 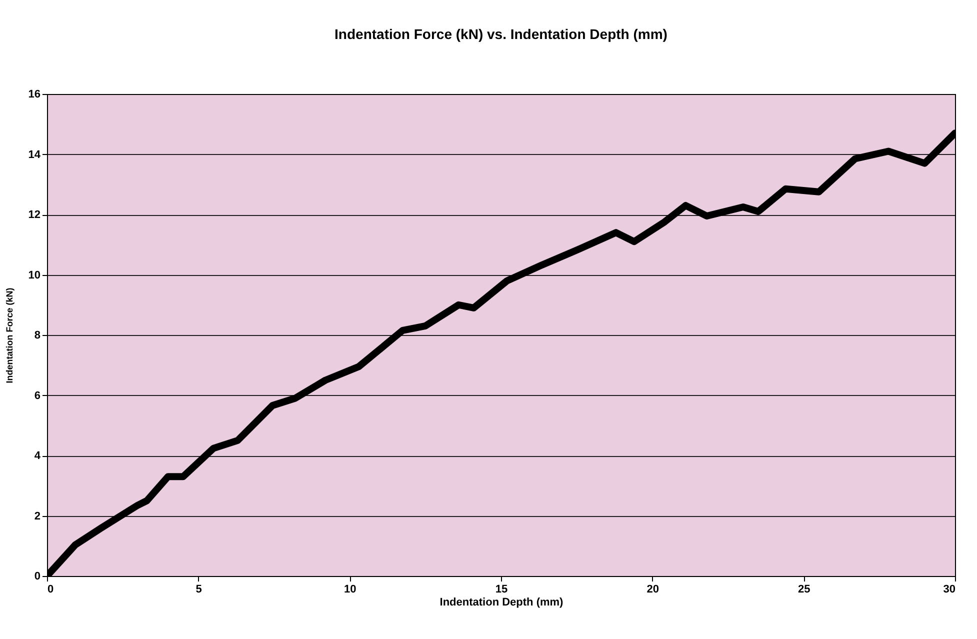 What do you see at coordinates (51, 590) in the screenshot?
I see `x-tick-label: 0` at bounding box center [51, 590].